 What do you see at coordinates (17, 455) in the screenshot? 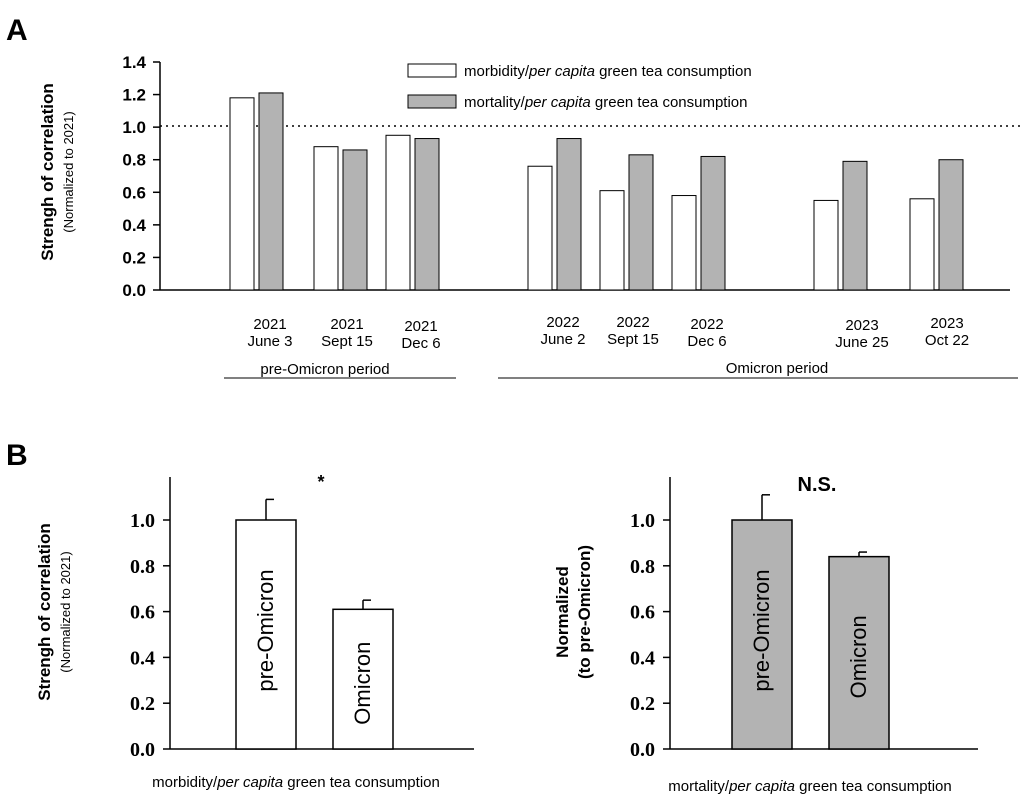
I see `panel-b-label: B` at bounding box center [17, 455].